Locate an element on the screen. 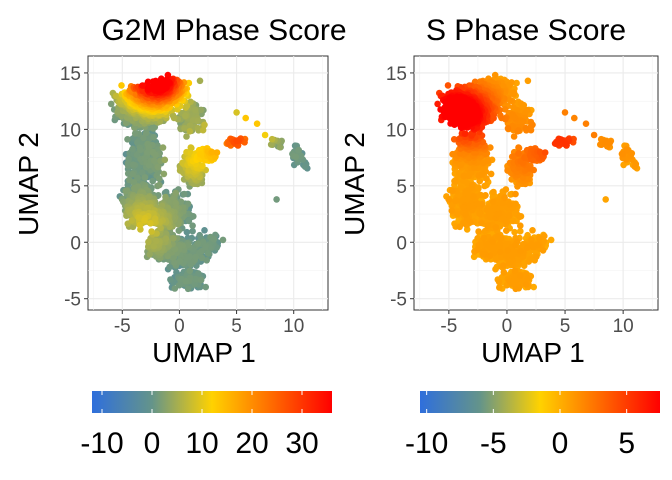 This screenshot has width=672, height=480. y-tick-label: -5 is located at coordinates (72, 300).